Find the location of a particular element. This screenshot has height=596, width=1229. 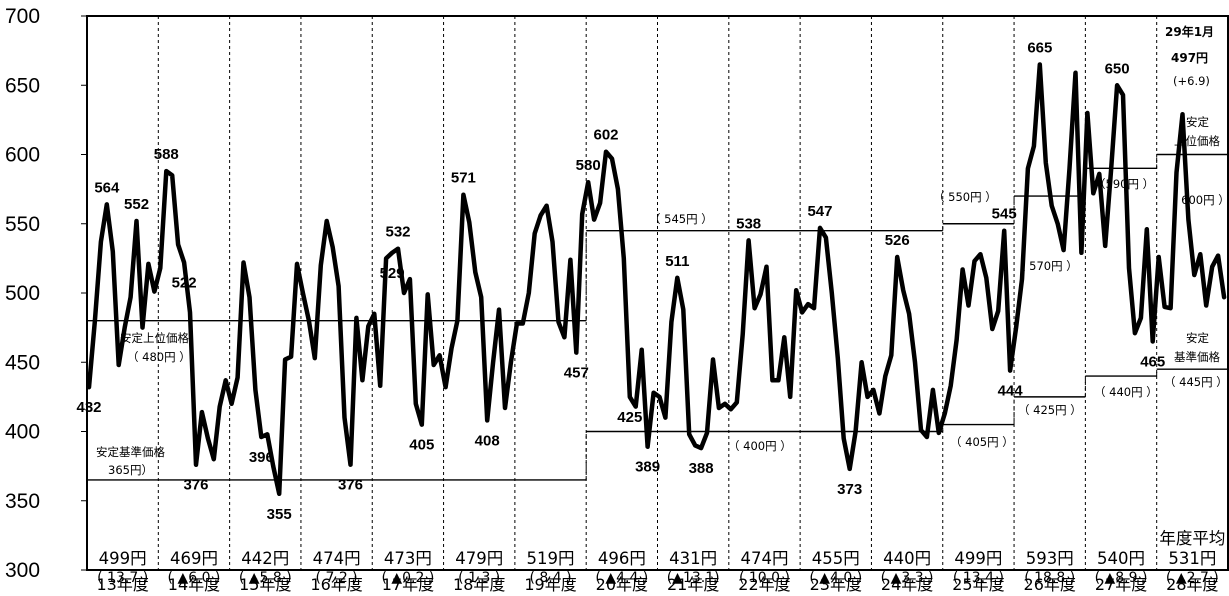

point-label: 389 is located at coordinates (647, 467).